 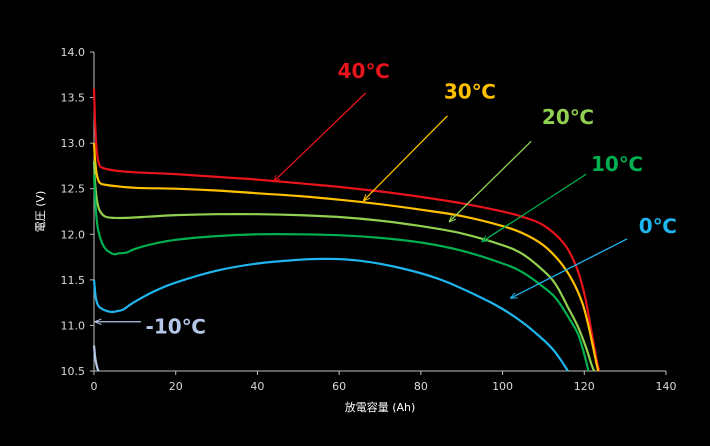 What do you see at coordinates (73, 325) in the screenshot?
I see `y-tick-label: 11.0` at bounding box center [73, 325].